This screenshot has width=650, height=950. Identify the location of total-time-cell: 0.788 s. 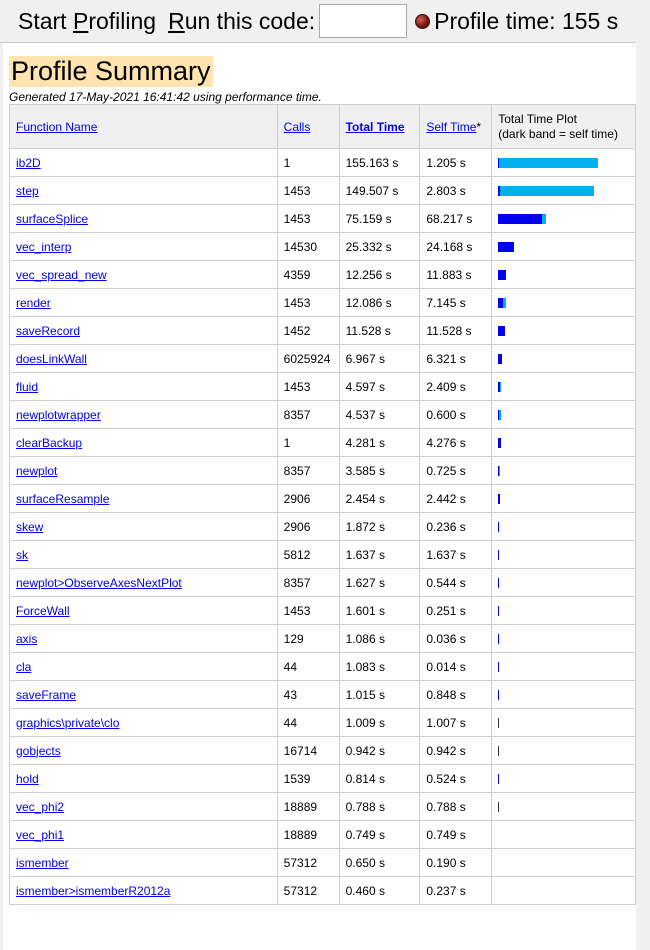
(379, 806).